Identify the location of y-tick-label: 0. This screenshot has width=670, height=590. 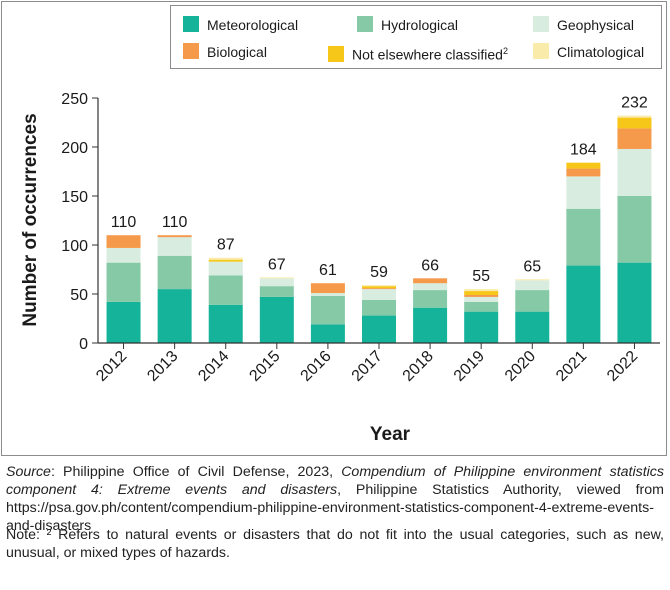
(83, 344).